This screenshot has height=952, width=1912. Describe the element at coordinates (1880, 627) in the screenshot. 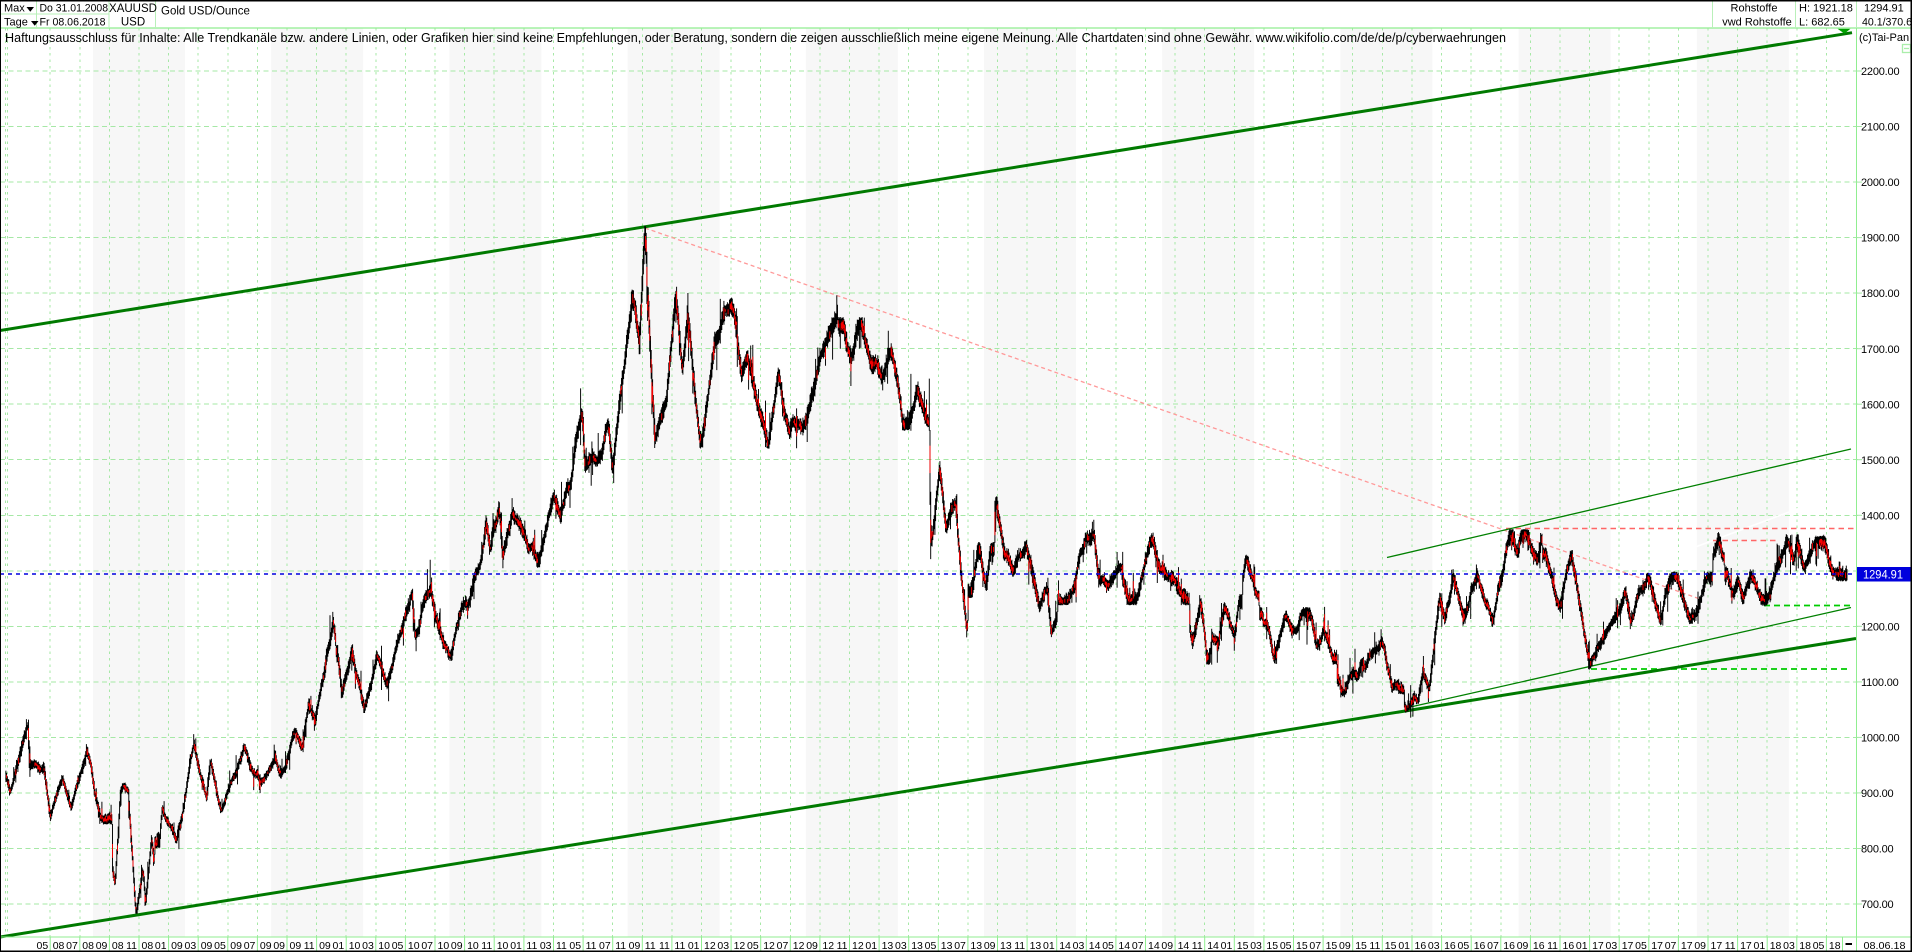

I see `svg-text: 1200.00` at that location.